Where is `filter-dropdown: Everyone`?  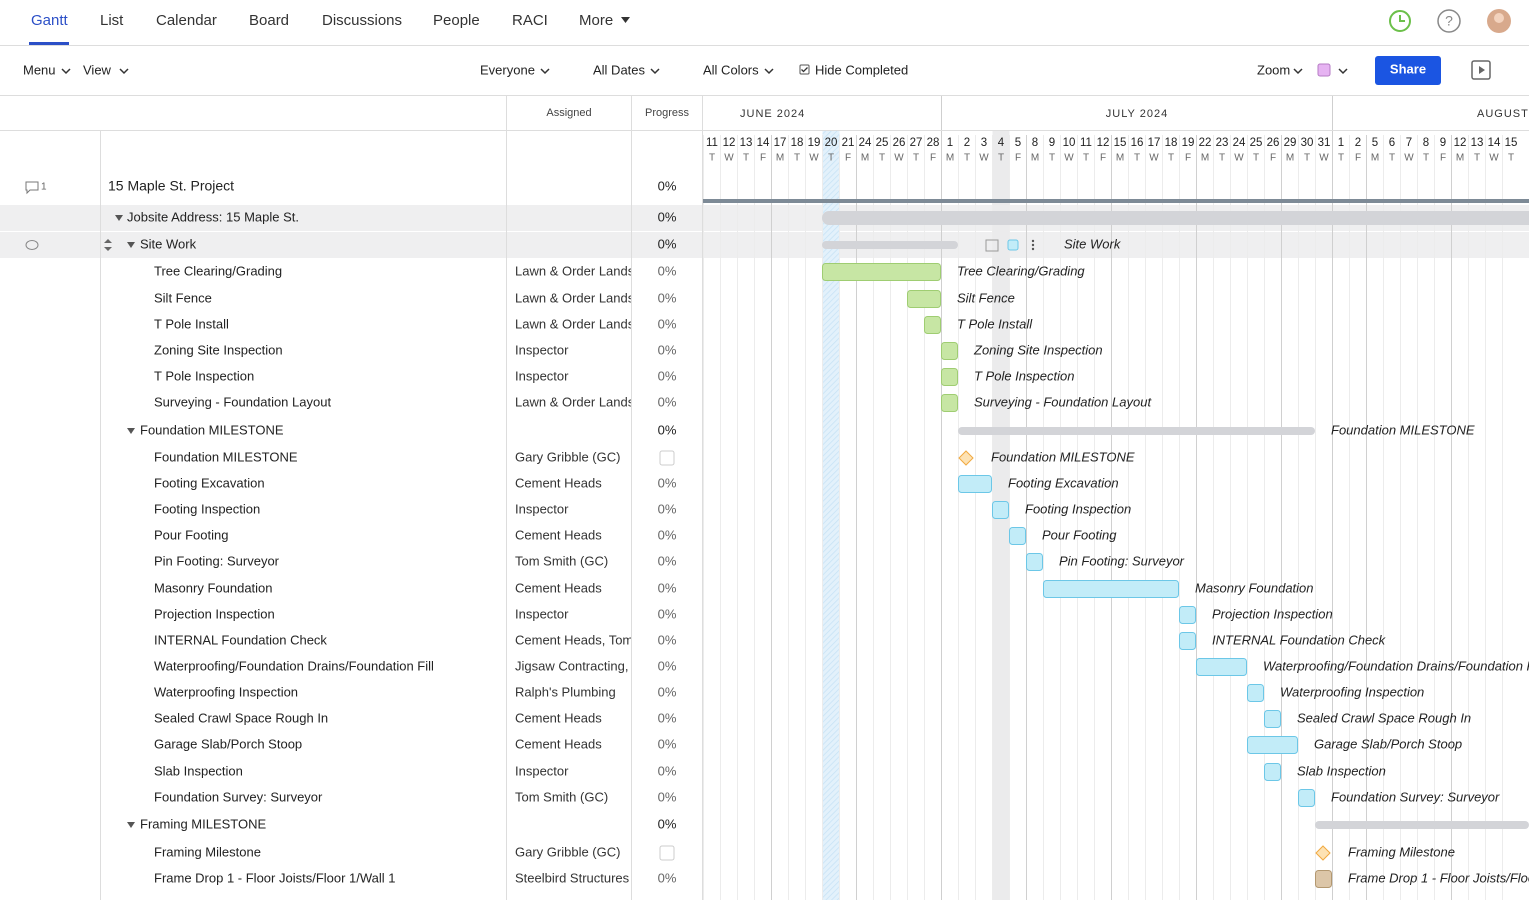
filter-dropdown: Everyone is located at coordinates (507, 69).